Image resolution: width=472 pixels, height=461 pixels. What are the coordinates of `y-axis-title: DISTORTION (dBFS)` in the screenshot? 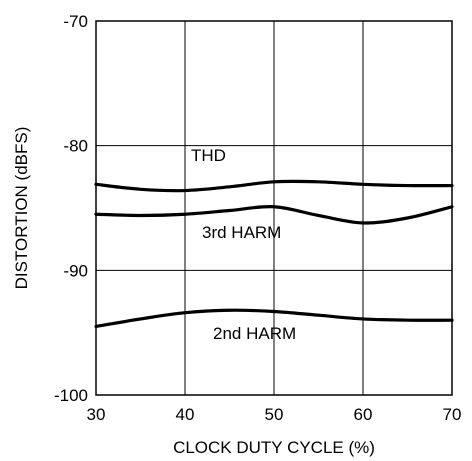 It's located at (21, 208).